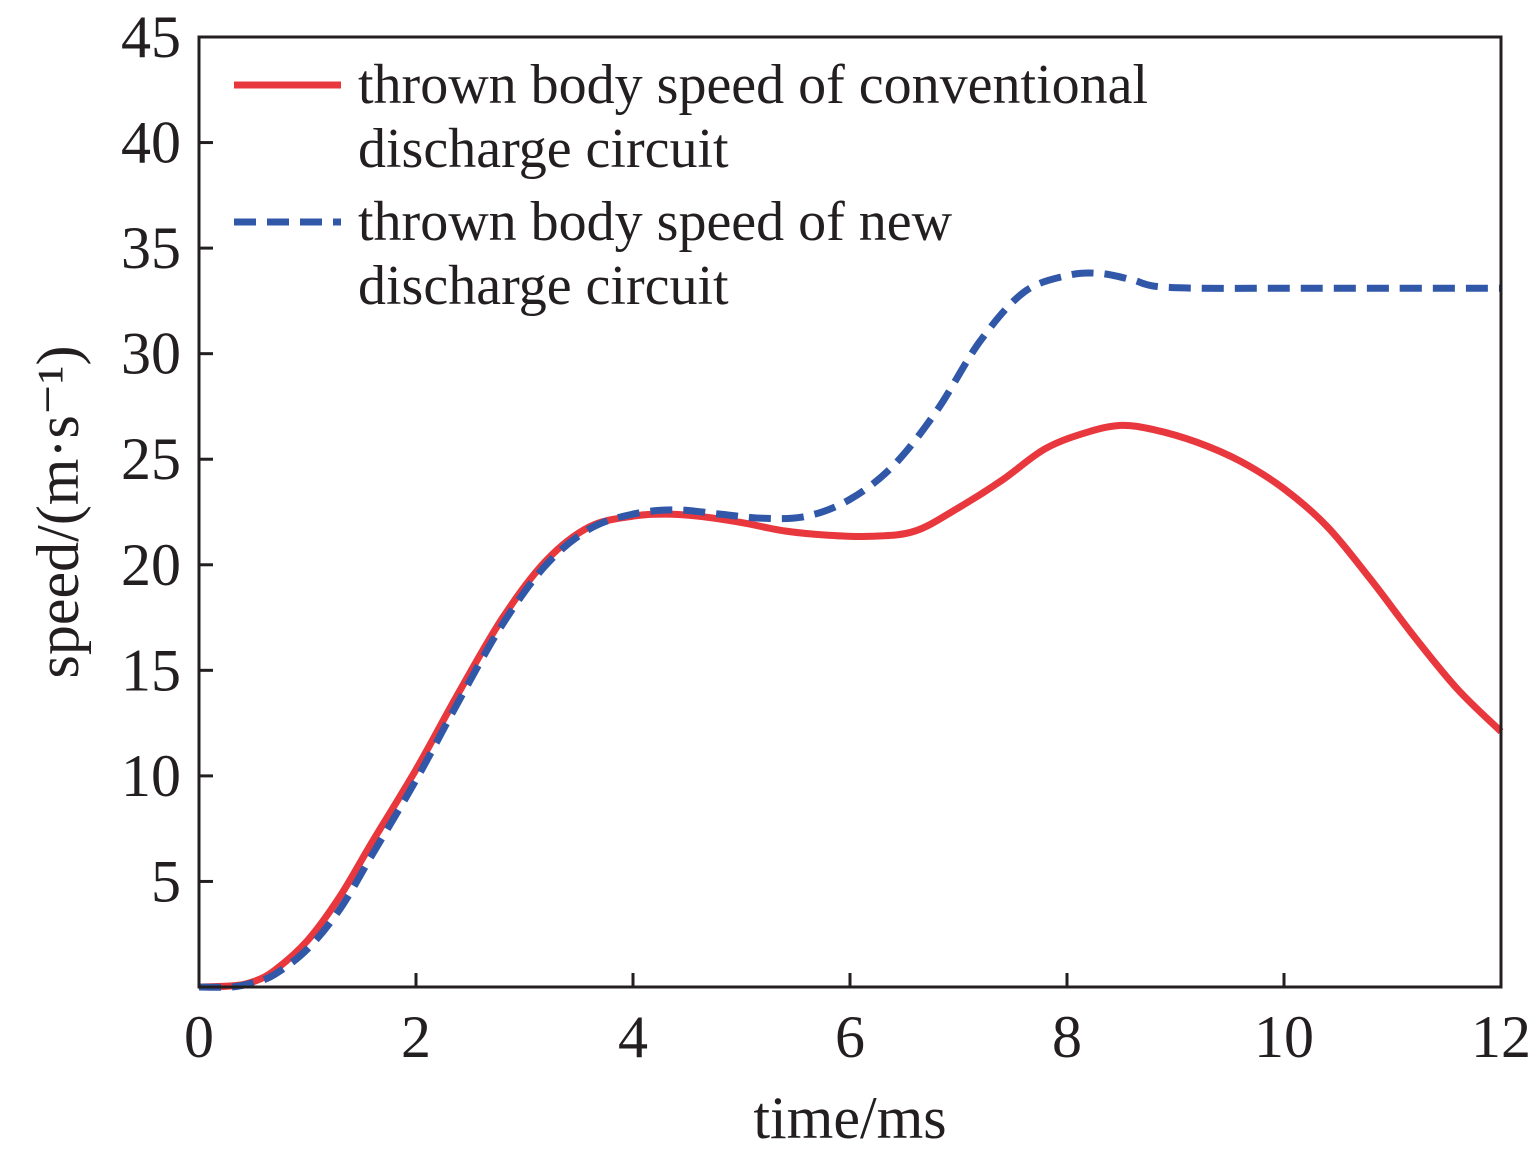 The width and height of the screenshot is (1535, 1156). Describe the element at coordinates (166, 881) in the screenshot. I see `y-tick-label: 5` at that location.